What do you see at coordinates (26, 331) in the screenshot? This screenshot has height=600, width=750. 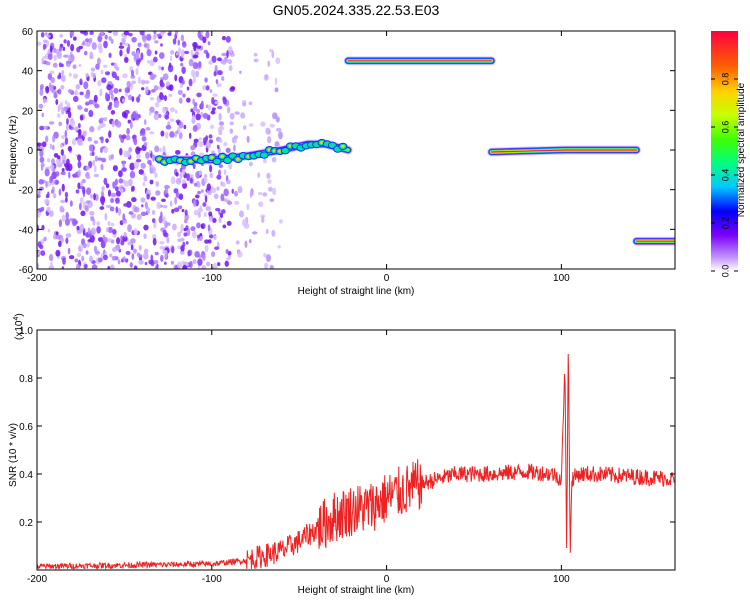 I see `snr-y-tick-label: 1.0` at bounding box center [26, 331].